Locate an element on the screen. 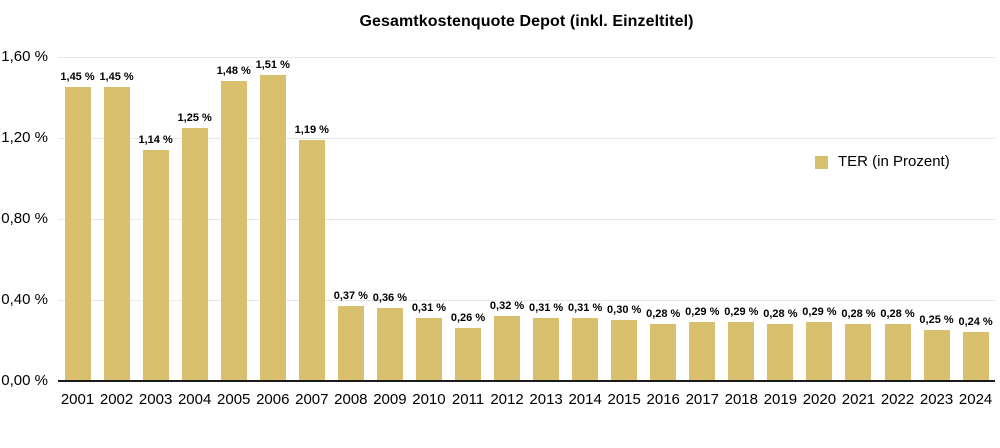 The image size is (1000, 448). x-axis-line is located at coordinates (526, 381).